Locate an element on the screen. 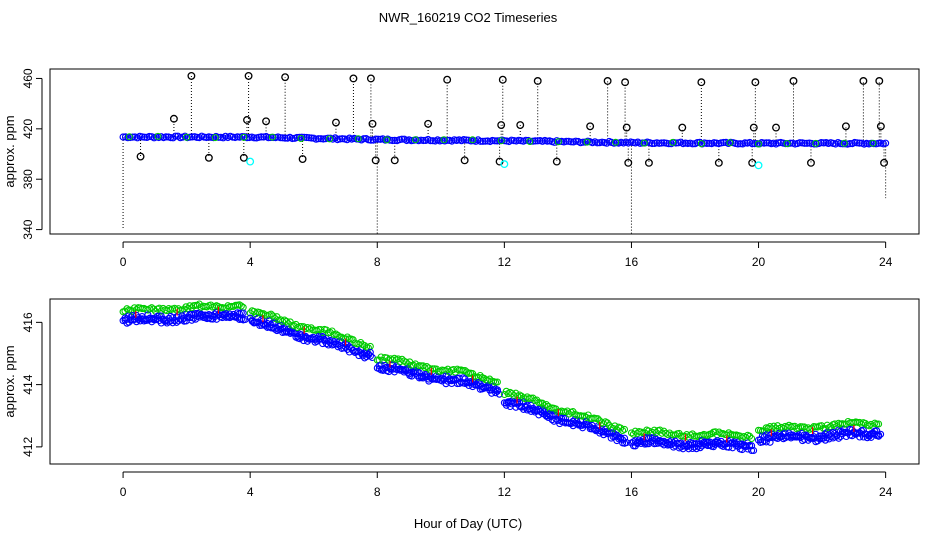 The height and width of the screenshot is (540, 936). top-x-axis: 0 4 8 12 16 20 24 is located at coordinates (506, 255).